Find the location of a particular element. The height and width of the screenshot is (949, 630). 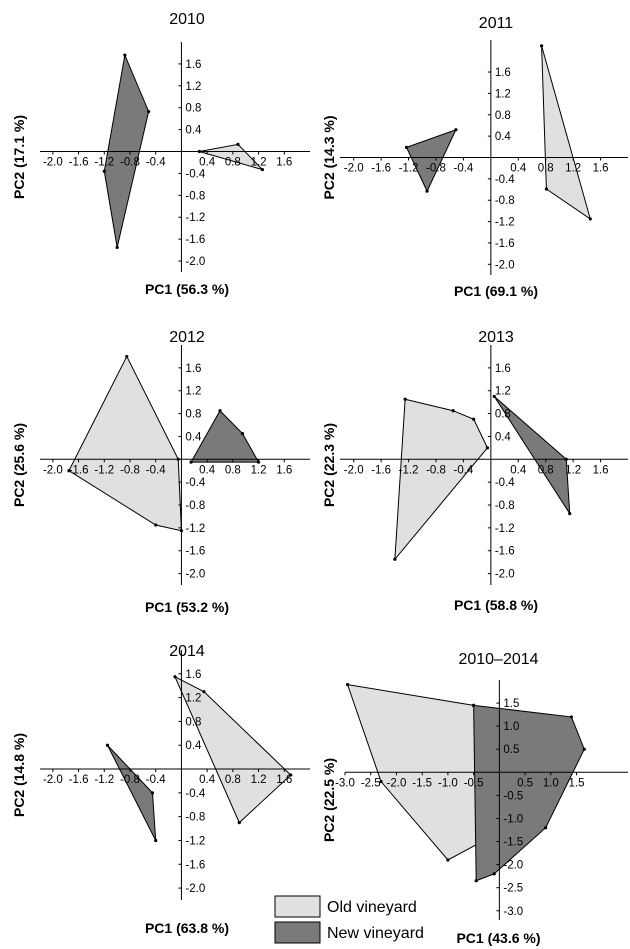

y-axis-label: PC2 (22.5 %) is located at coordinates (329, 800).